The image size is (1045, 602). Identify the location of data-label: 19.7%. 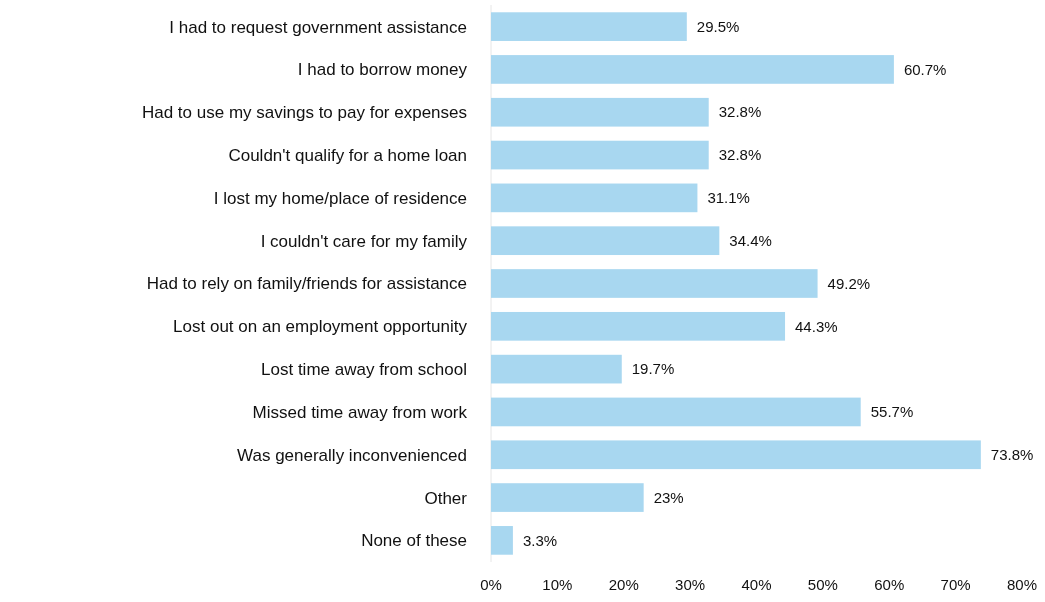
(653, 369).